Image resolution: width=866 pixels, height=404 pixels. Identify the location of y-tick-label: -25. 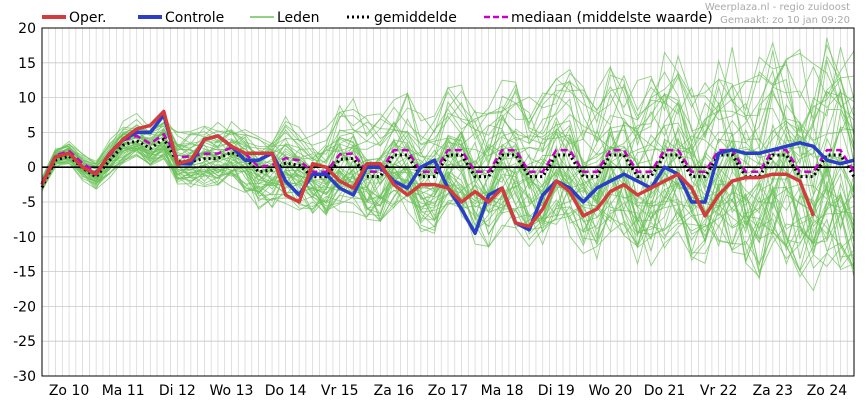
(24, 342).